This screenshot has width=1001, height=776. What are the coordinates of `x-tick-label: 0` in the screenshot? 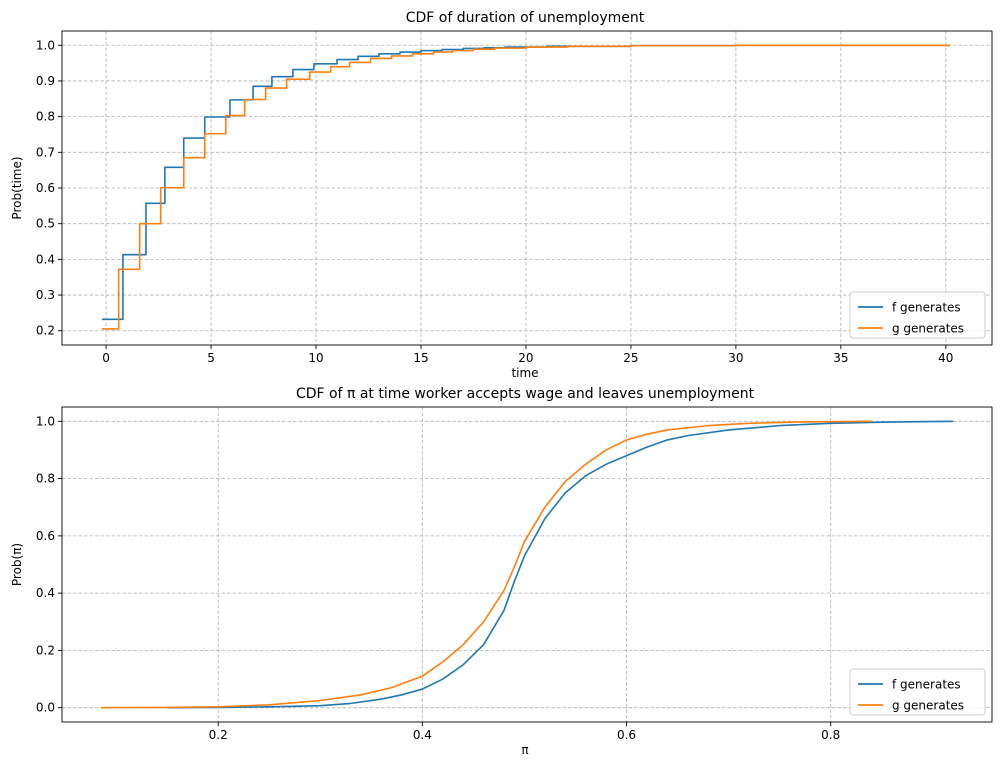 It's located at (106, 358).